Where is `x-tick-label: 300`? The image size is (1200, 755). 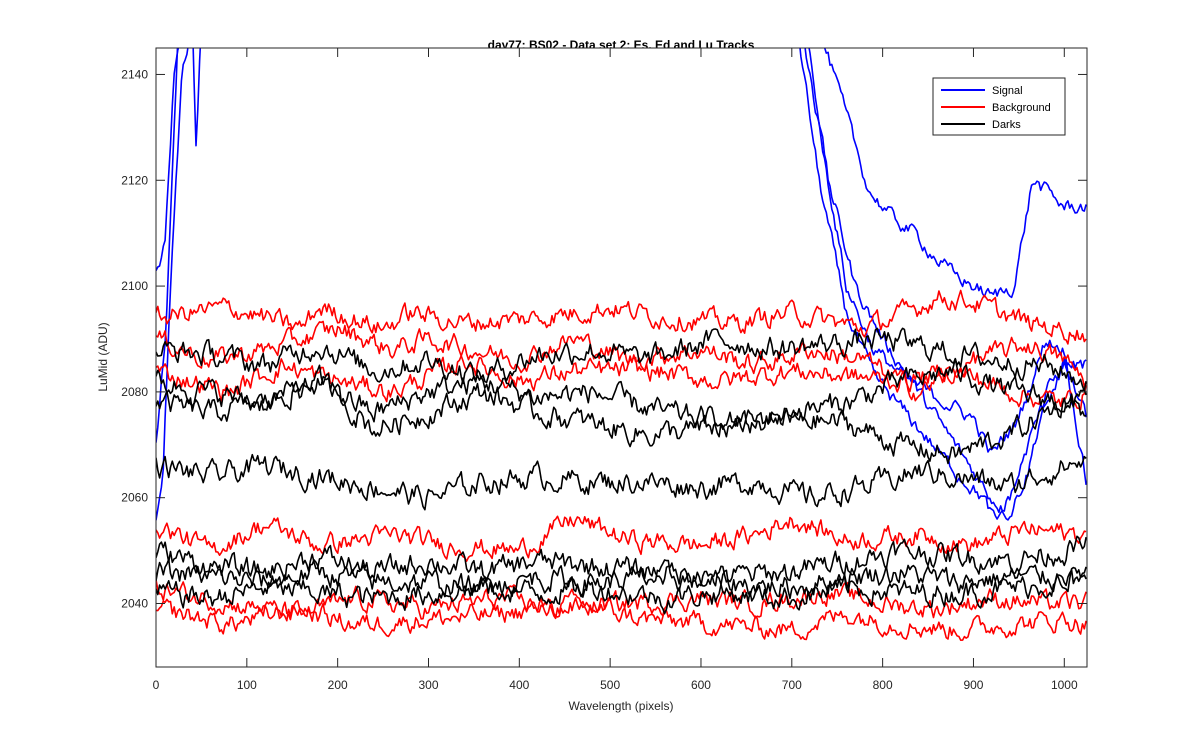 x-tick-label: 300 is located at coordinates (428, 685).